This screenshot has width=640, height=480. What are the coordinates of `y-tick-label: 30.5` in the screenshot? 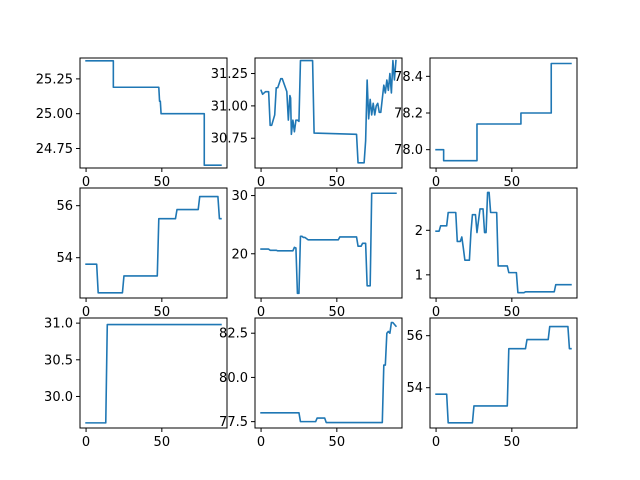 It's located at (58, 360).